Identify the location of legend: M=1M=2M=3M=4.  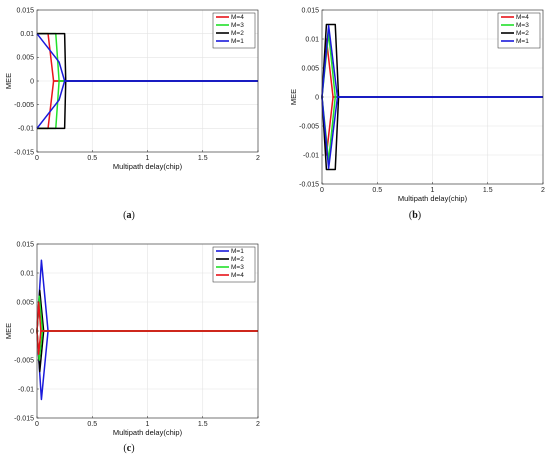
(234, 264).